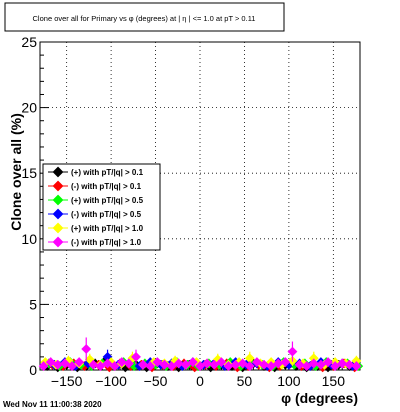  Describe the element at coordinates (33, 370) in the screenshot. I see `y-tick-label: 0` at that location.